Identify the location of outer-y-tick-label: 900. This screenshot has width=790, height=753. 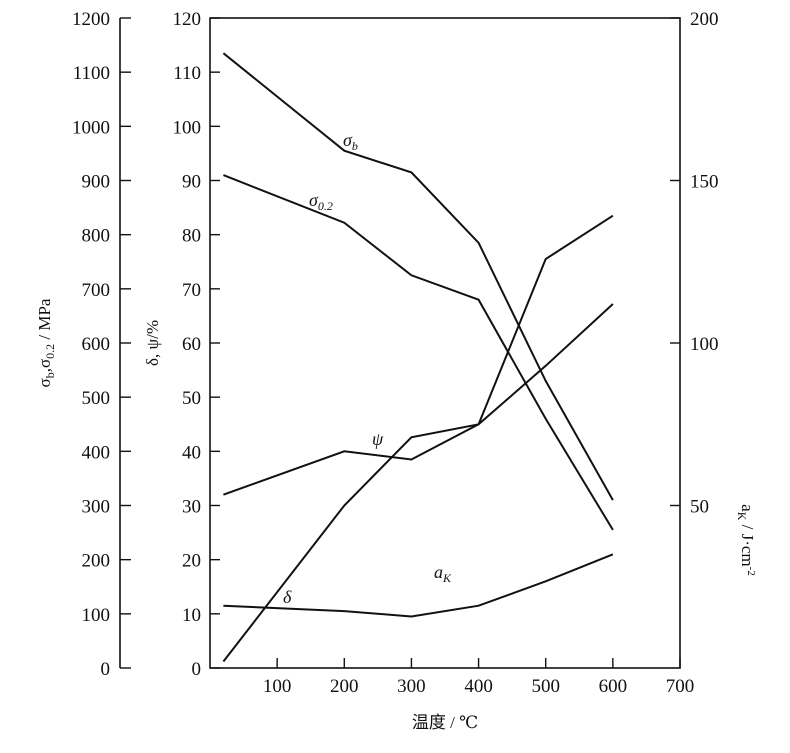
(96, 182).